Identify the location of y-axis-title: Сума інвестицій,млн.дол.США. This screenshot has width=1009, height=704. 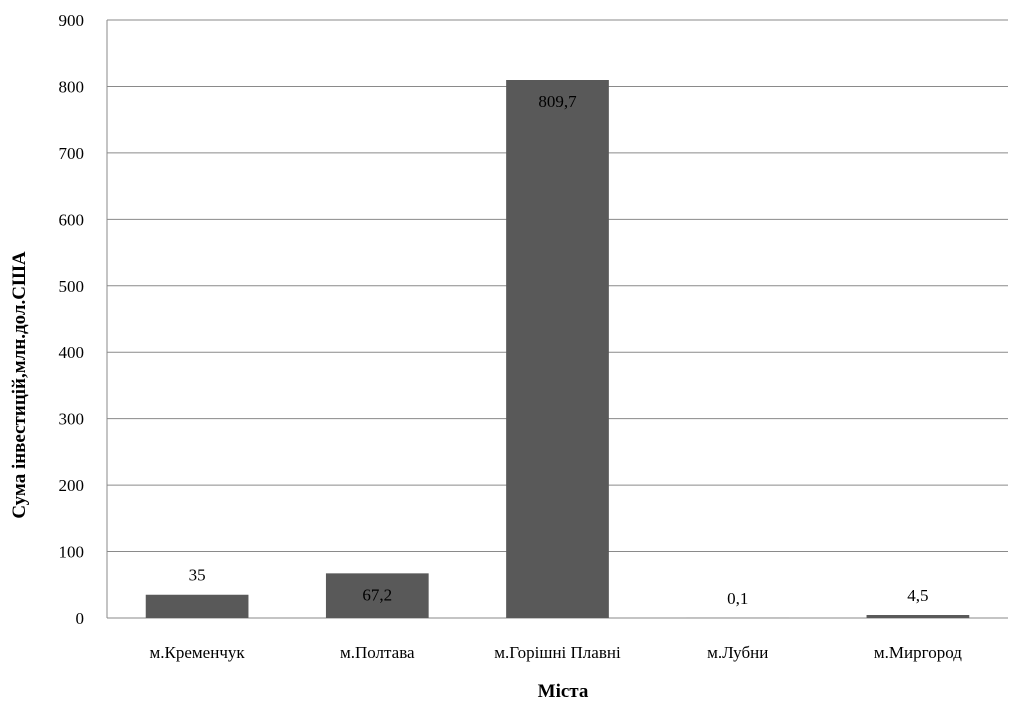
(19, 385).